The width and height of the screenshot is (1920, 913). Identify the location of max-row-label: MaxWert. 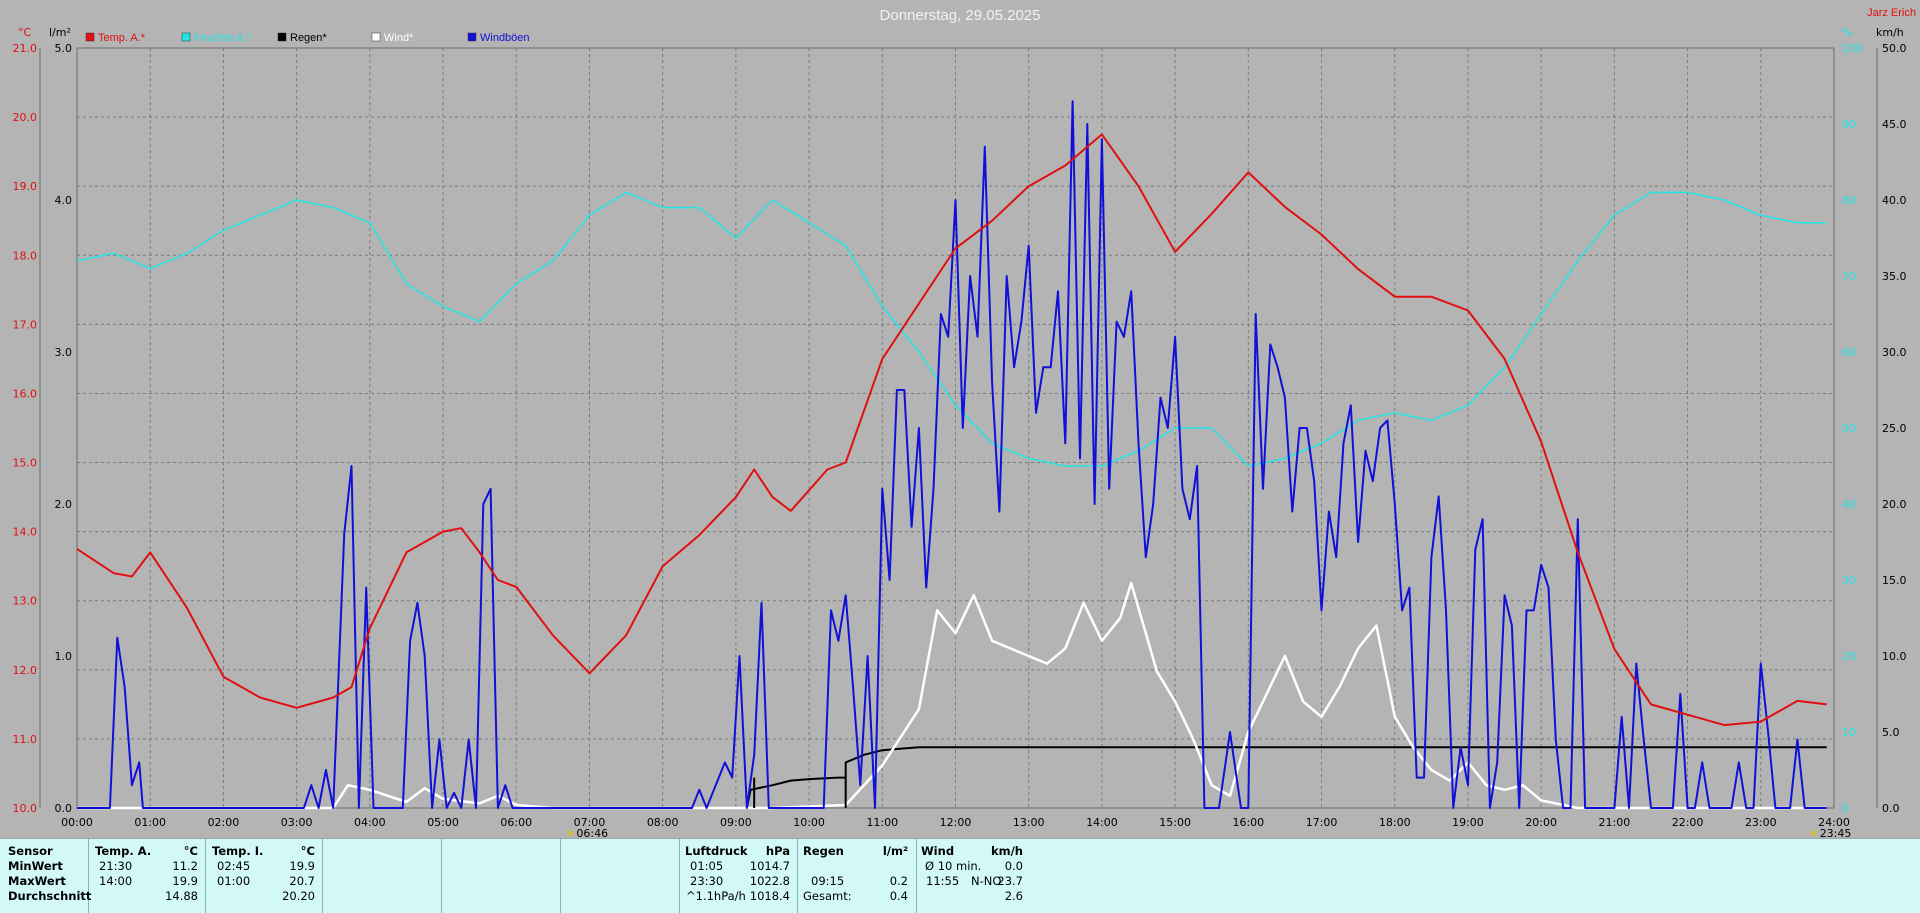
(37, 881).